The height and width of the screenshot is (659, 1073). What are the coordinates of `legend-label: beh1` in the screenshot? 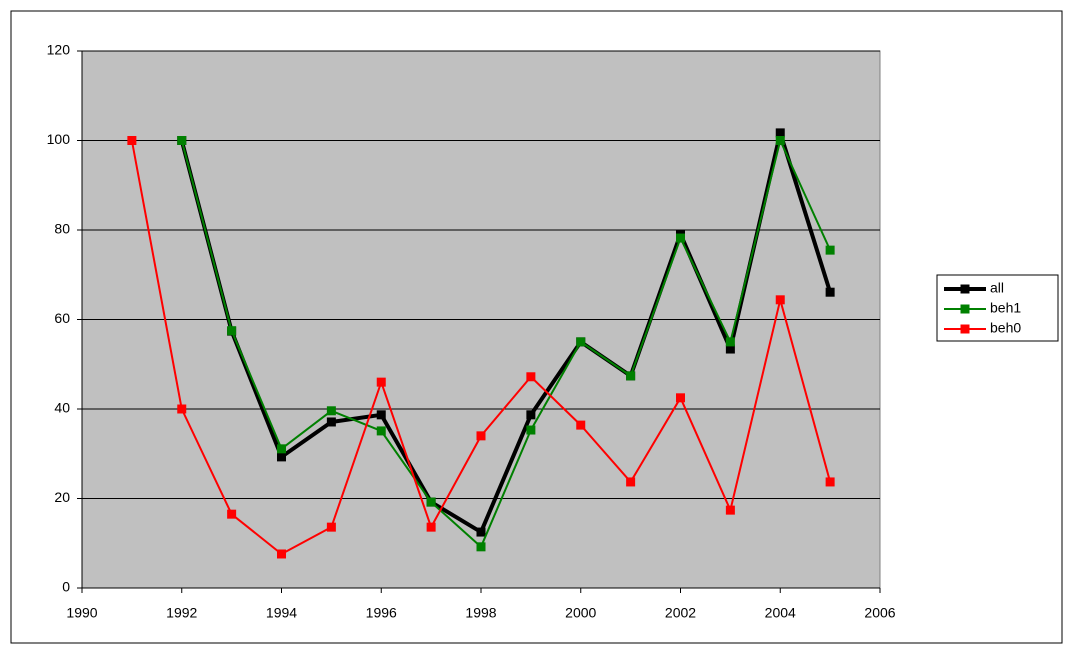 It's located at (1005, 308).